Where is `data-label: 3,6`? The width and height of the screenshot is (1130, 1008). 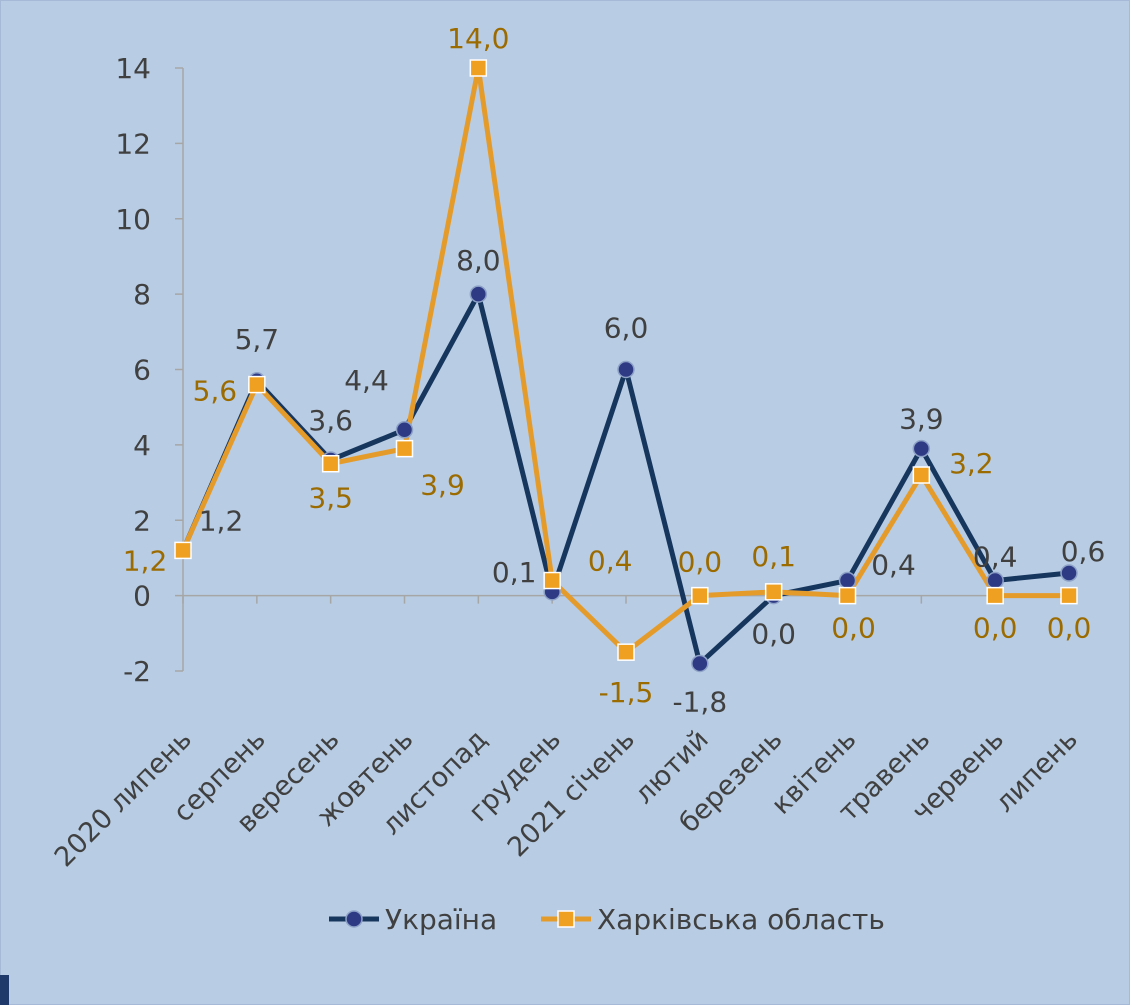
data-label: 3,6 is located at coordinates (330, 420).